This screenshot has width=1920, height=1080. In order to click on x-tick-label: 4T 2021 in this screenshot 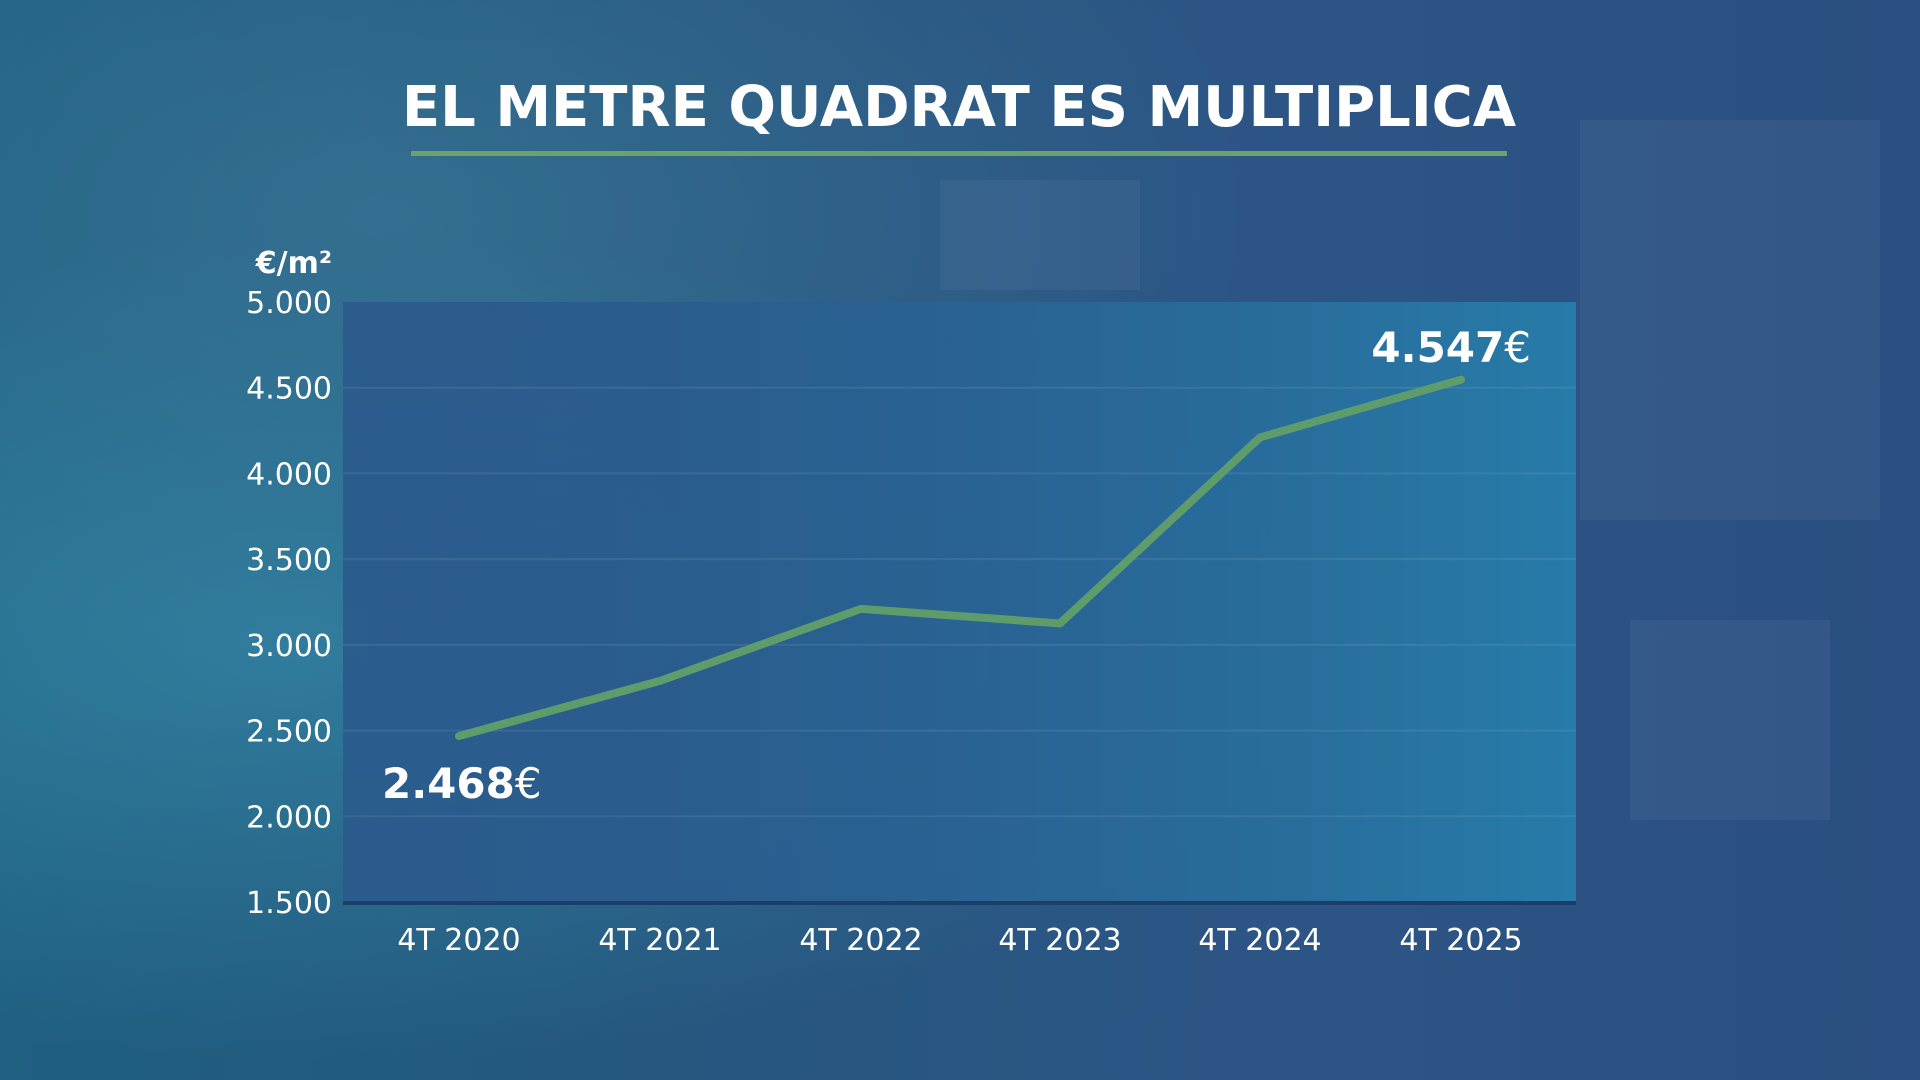, I will do `click(659, 940)`.